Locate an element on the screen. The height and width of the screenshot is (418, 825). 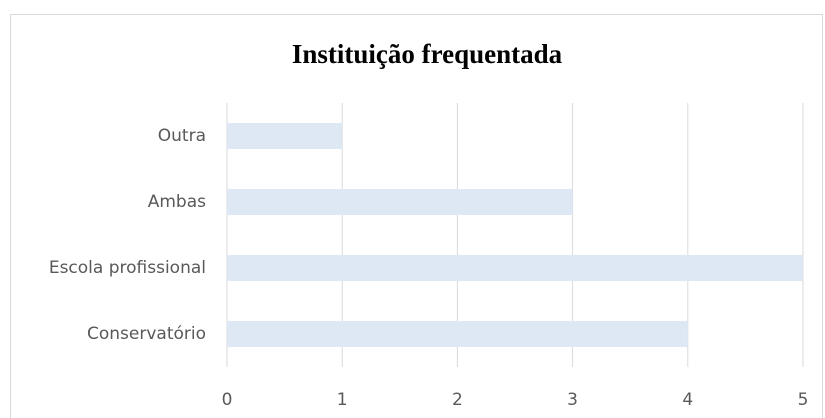
x-tick-label: 2 is located at coordinates (457, 400).